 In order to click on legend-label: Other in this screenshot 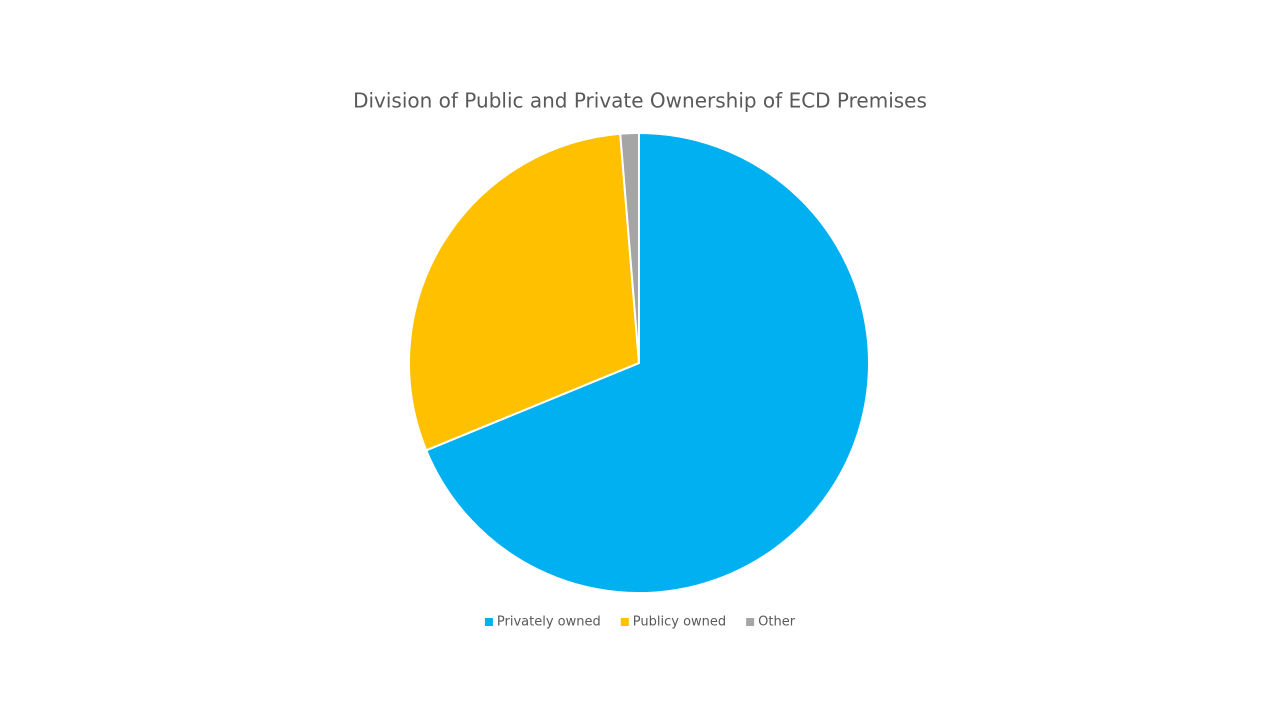, I will do `click(777, 622)`.